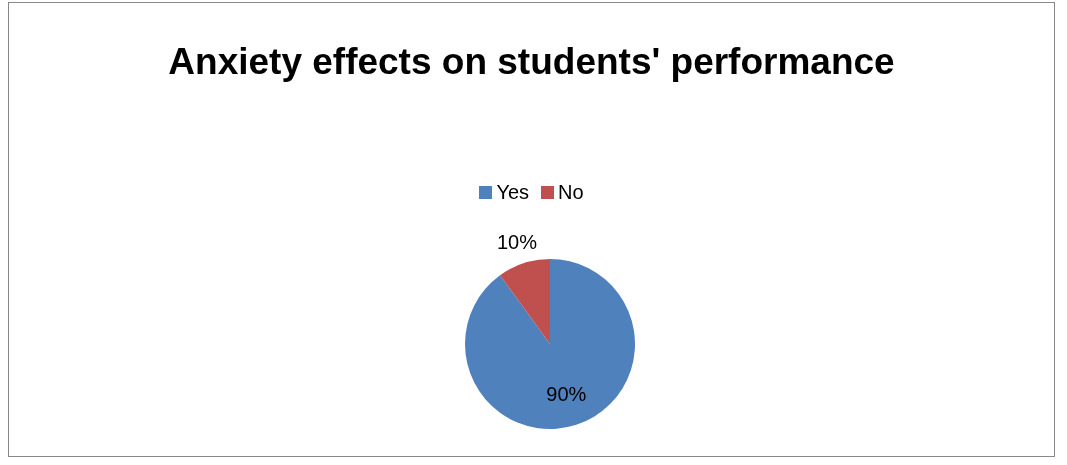 The width and height of the screenshot is (1067, 465). Describe the element at coordinates (566, 394) in the screenshot. I see `data-label: 90%` at that location.